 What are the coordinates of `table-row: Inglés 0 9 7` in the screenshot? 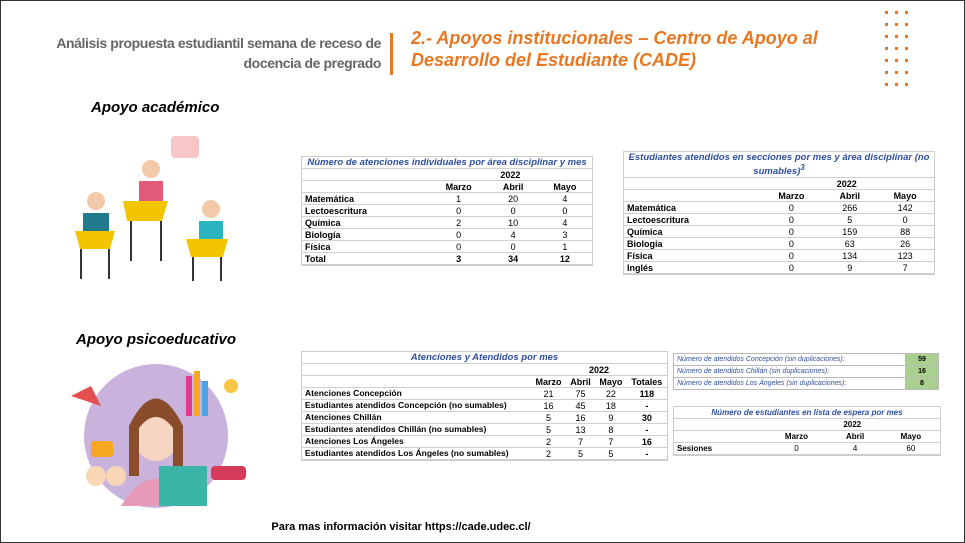 It's located at (779, 268).